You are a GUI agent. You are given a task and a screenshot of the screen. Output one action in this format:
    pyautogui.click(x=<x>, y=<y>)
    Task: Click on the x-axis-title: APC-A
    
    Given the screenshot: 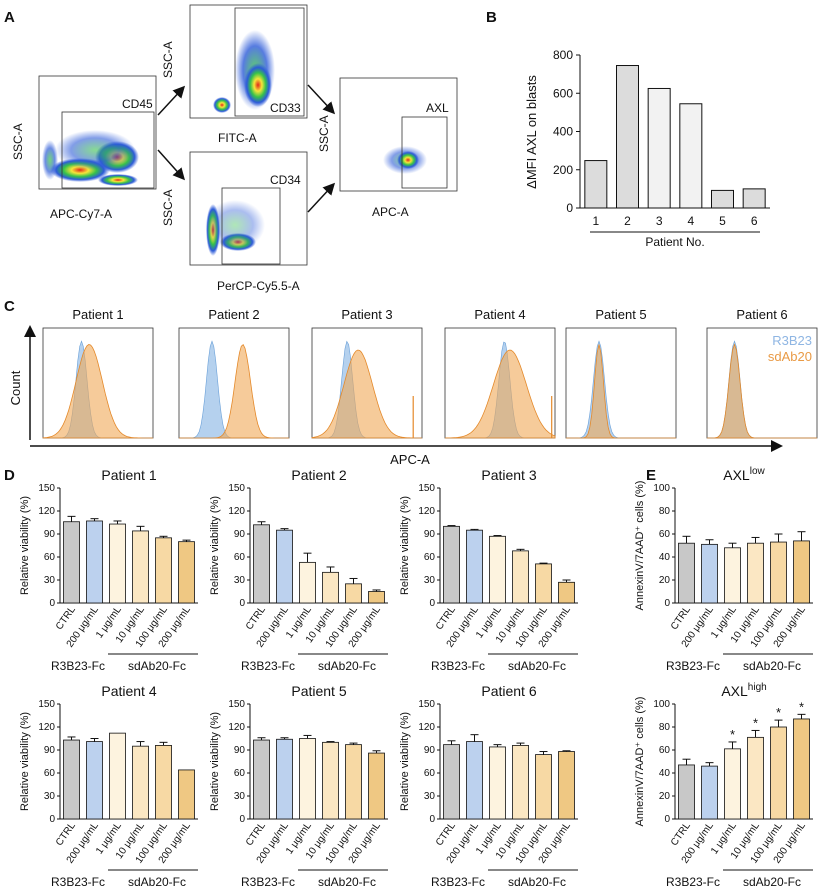 What is the action you would take?
    pyautogui.click(x=410, y=459)
    